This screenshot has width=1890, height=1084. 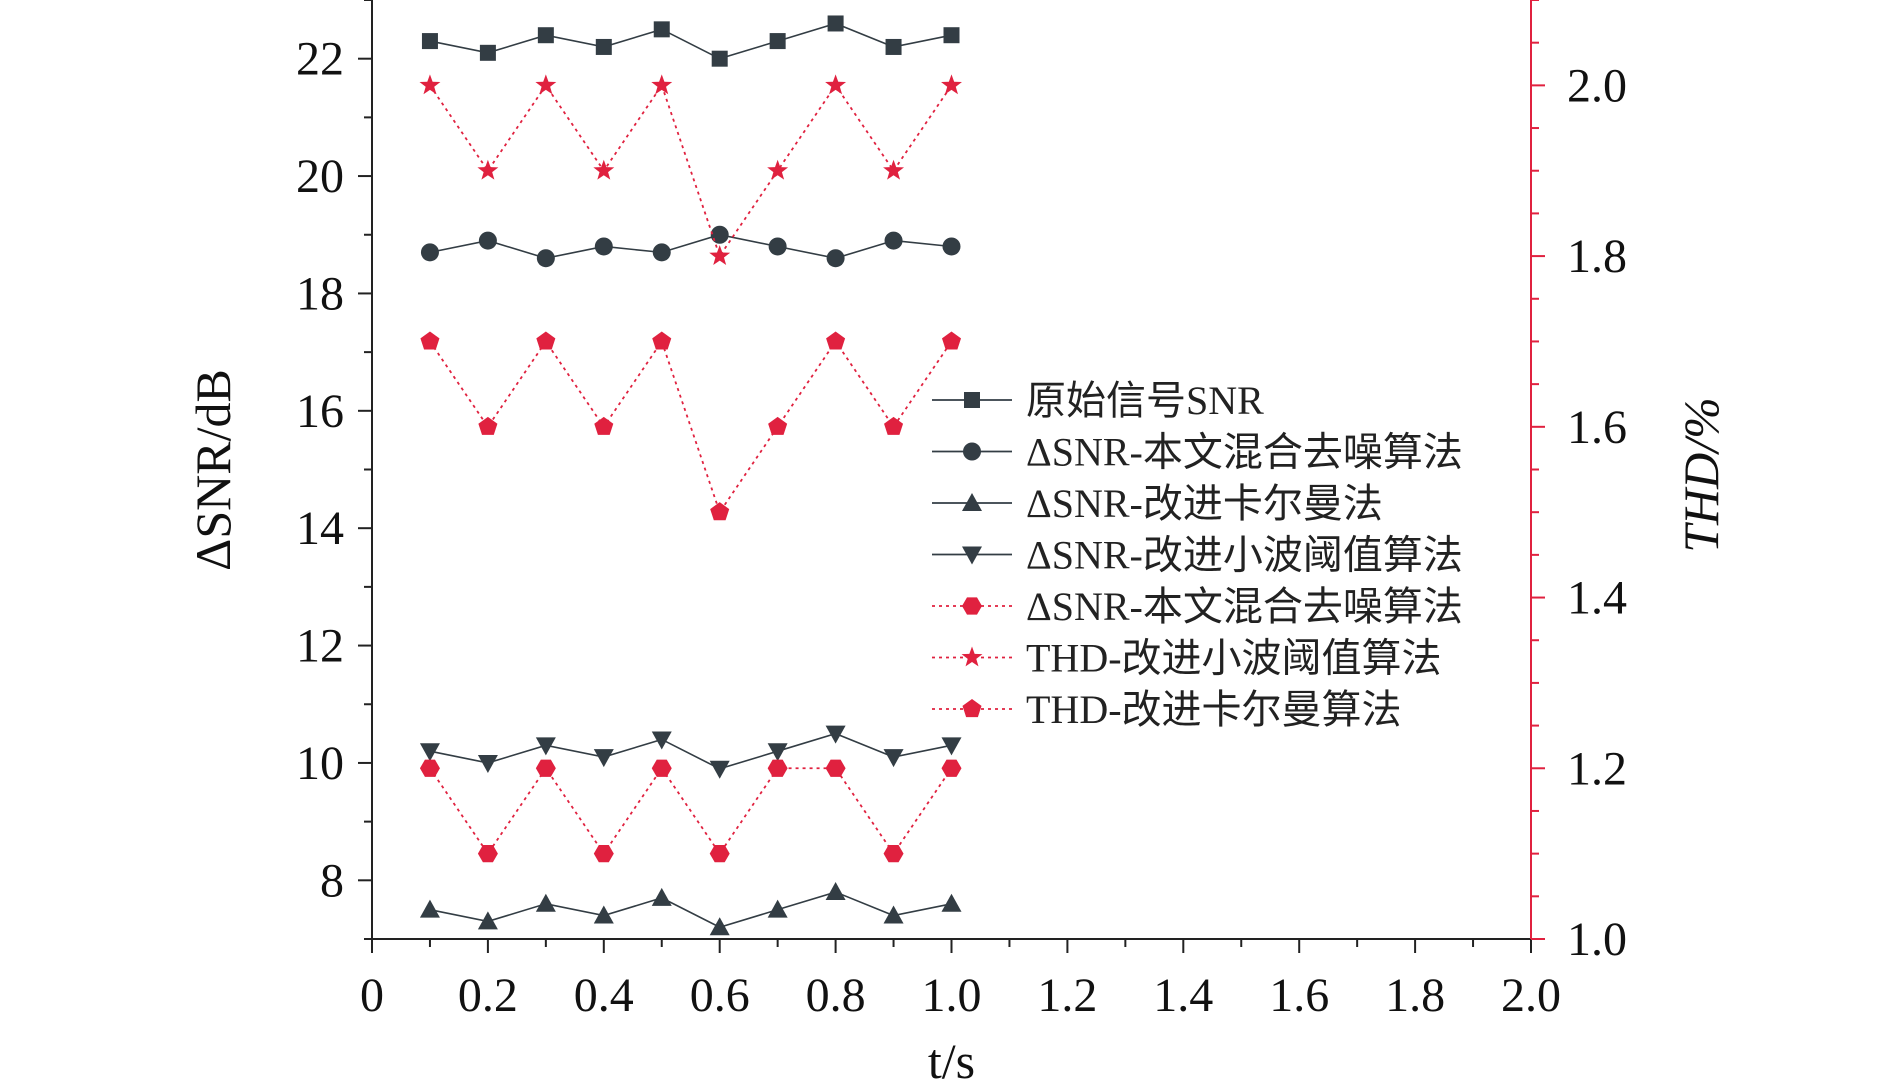 What do you see at coordinates (320, 763) in the screenshot?
I see `left-y-tick-label: 10` at bounding box center [320, 763].